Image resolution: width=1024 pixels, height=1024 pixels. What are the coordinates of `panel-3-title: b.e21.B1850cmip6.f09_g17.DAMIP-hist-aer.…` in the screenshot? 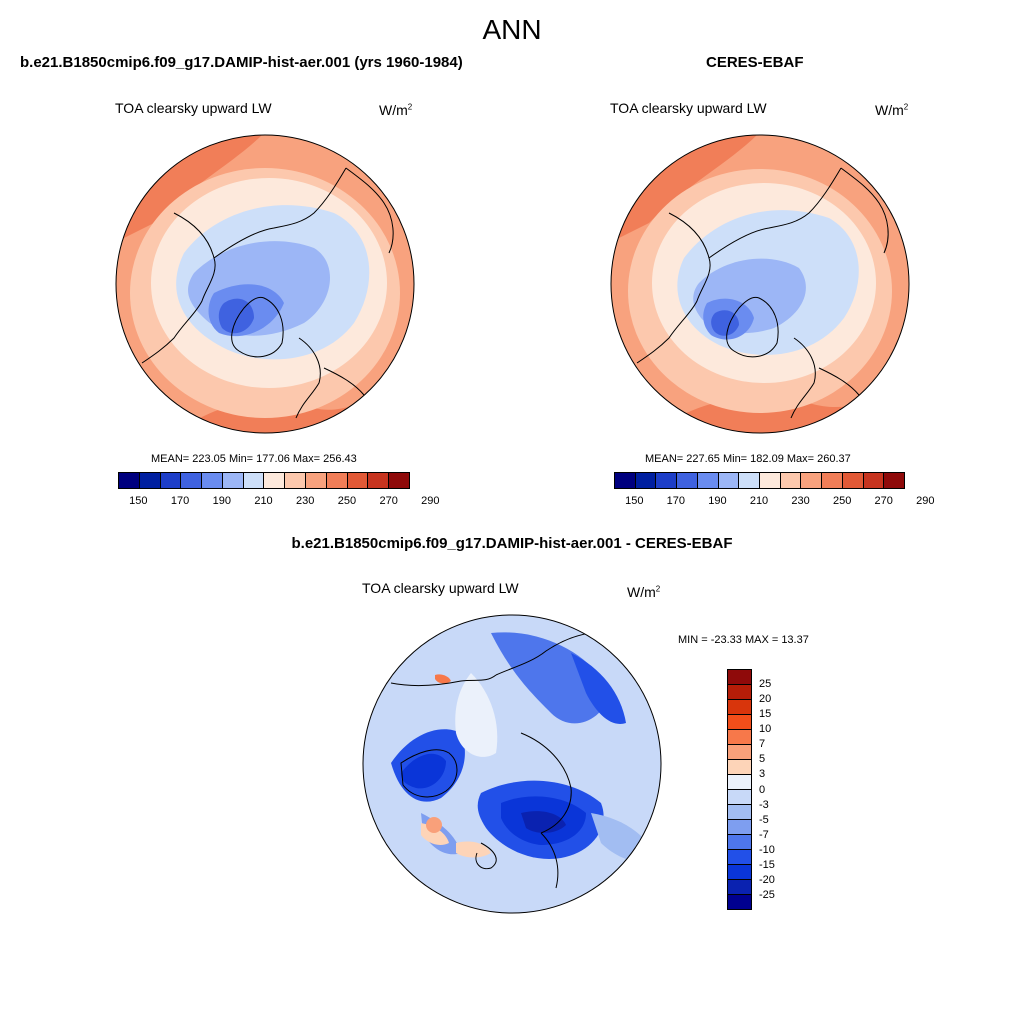 It's located at (512, 543).